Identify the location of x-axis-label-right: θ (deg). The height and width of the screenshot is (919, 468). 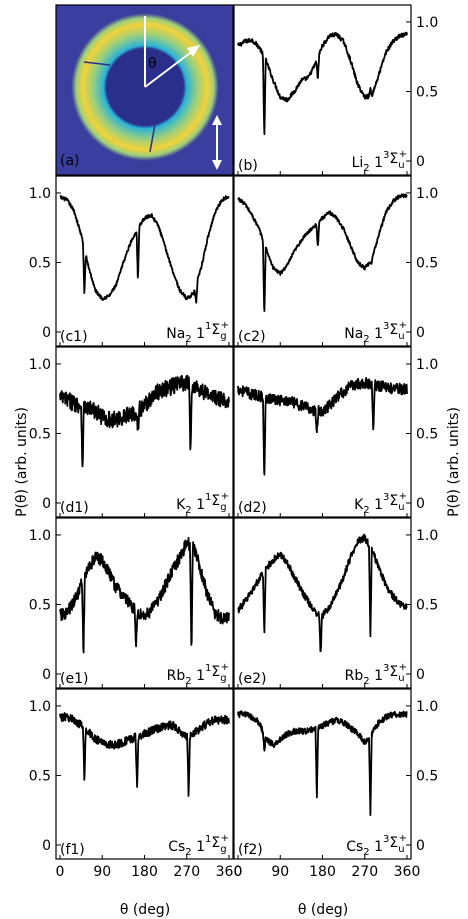
(323, 910).